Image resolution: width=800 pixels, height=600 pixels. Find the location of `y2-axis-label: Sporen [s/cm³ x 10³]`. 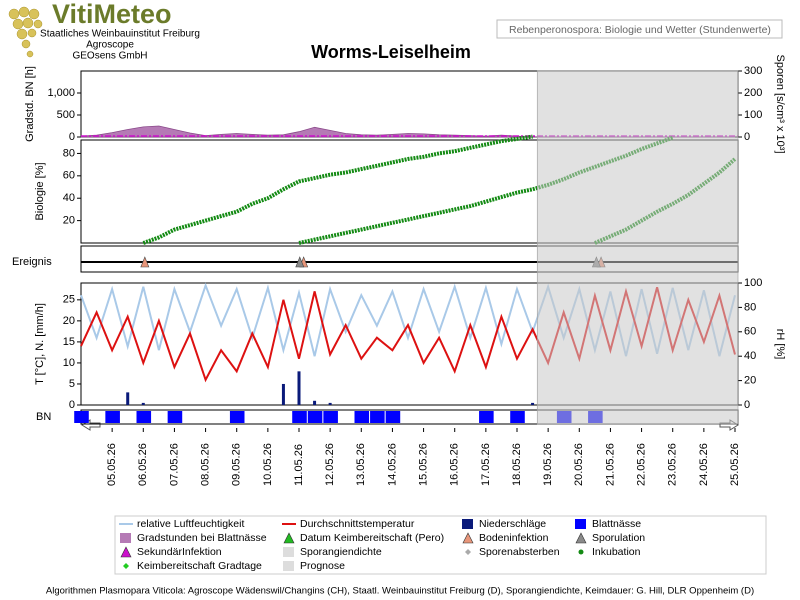

y2-axis-label: Sporen [s/cm³ x 10³] is located at coordinates (780, 103).